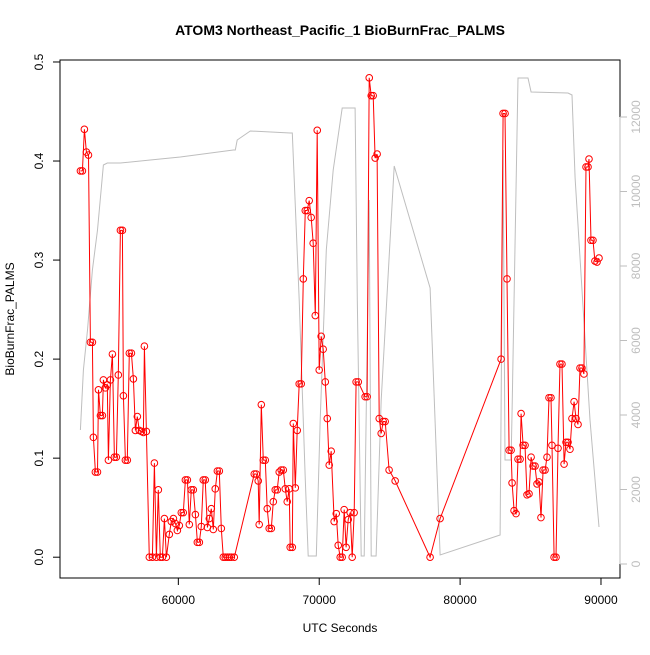  Describe the element at coordinates (39, 259) in the screenshot. I see `y-tick-label: 0.3` at that location.